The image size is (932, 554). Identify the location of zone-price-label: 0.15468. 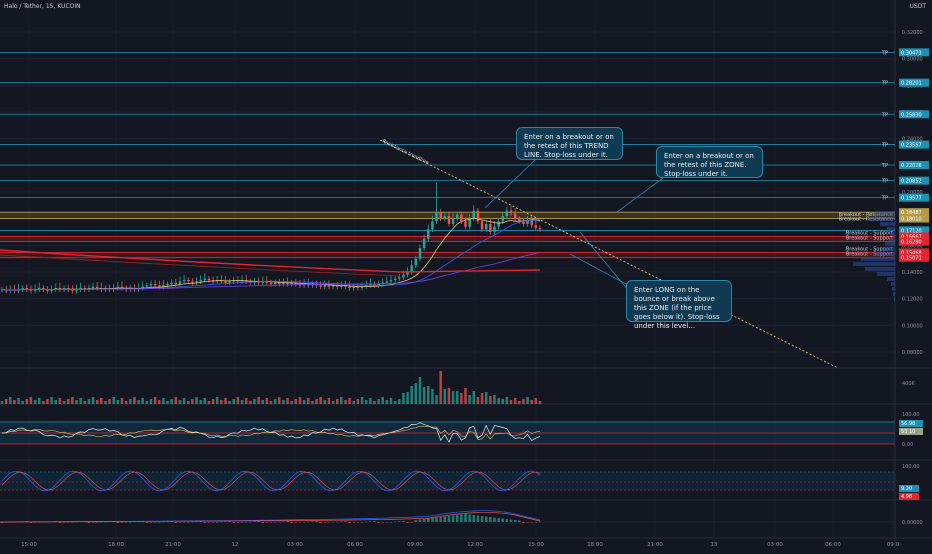
(911, 253).